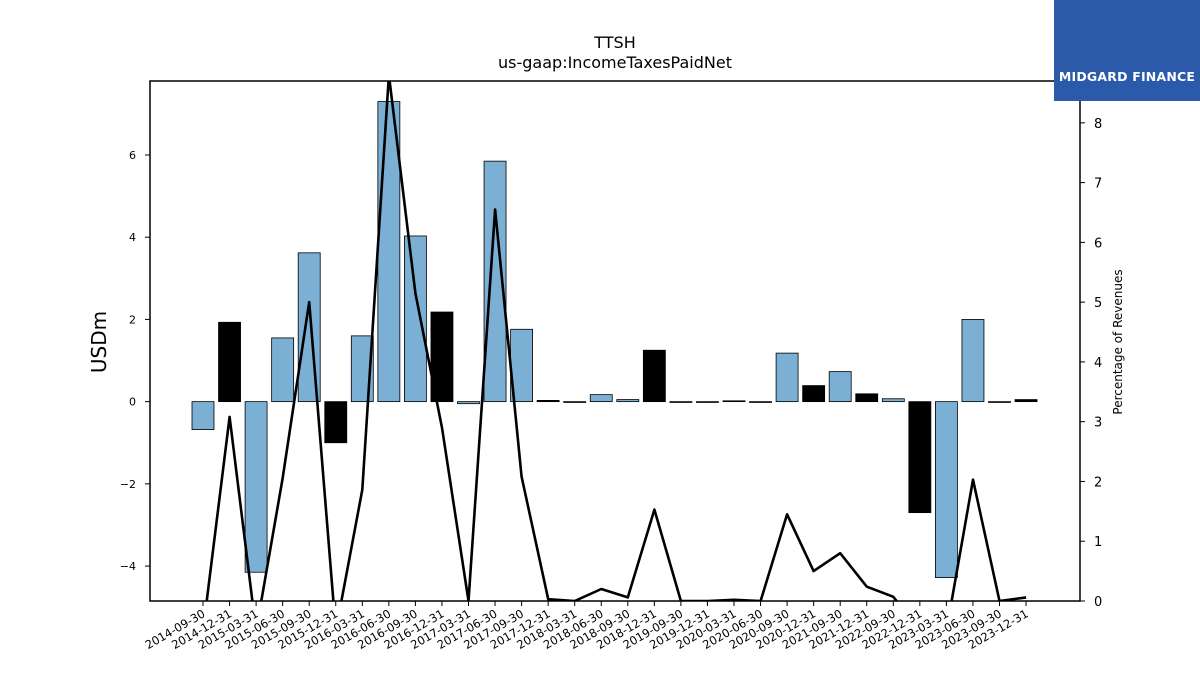  What do you see at coordinates (1098, 303) in the screenshot?
I see `y2-tick-label: 5` at bounding box center [1098, 303].